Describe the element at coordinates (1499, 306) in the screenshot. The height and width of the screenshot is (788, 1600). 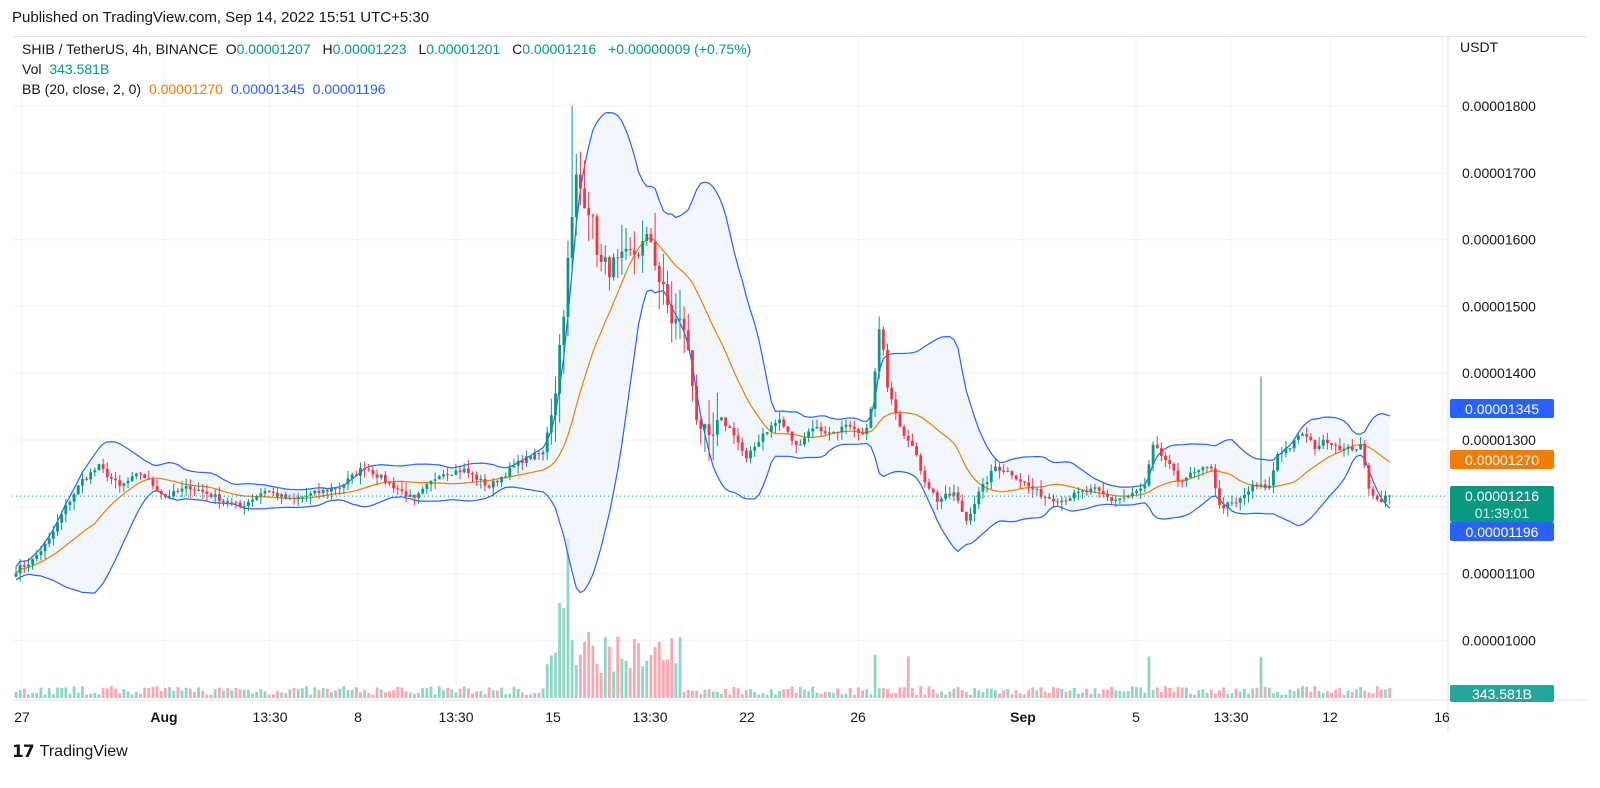
I see `price-tick-label: 0.00001500` at that location.